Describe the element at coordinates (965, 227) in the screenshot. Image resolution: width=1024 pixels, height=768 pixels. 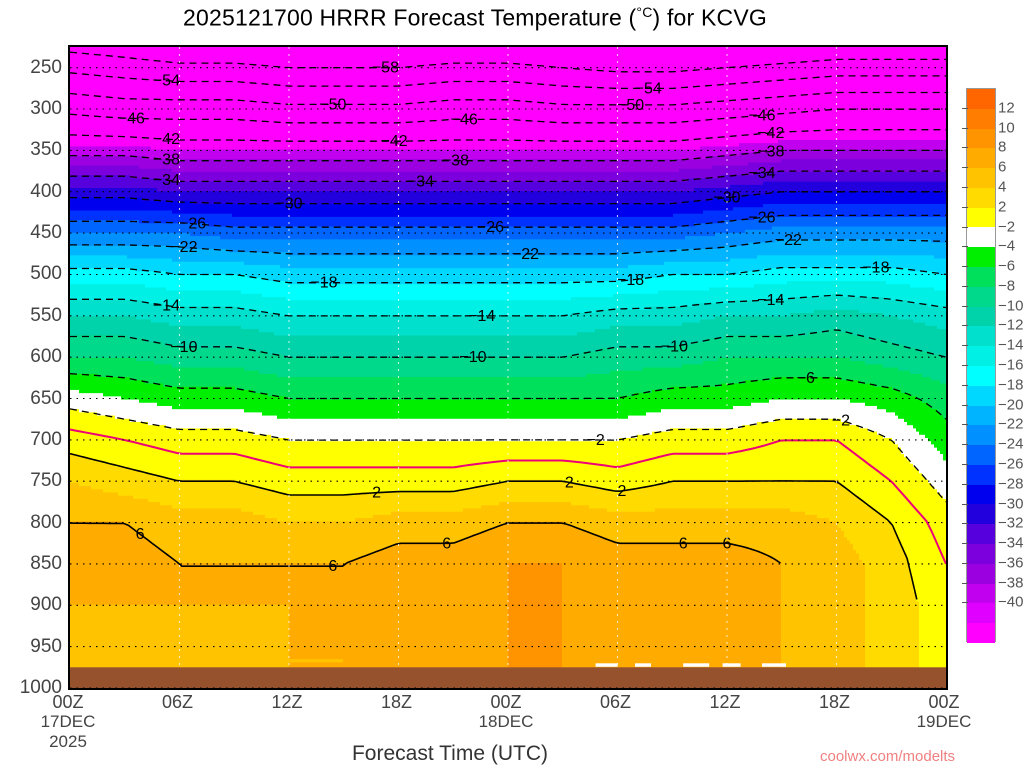
I see `colorbar-tickmark--2` at that location.